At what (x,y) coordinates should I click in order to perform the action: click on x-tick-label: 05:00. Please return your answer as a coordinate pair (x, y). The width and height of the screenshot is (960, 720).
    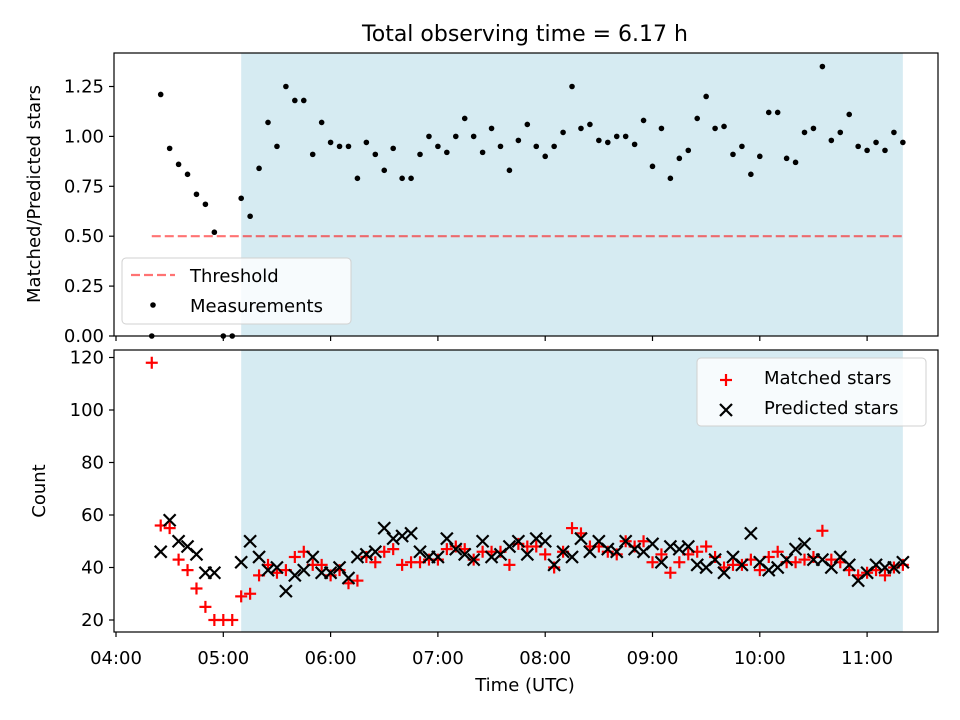
    Looking at the image, I should click on (223, 658).